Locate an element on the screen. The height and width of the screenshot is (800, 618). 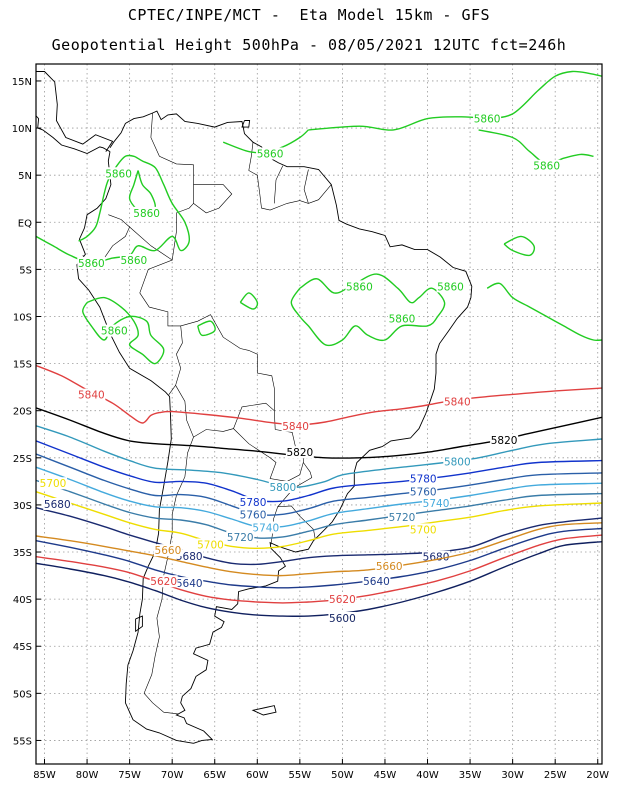
contour-label-5620: 5620 is located at coordinates (163, 582).